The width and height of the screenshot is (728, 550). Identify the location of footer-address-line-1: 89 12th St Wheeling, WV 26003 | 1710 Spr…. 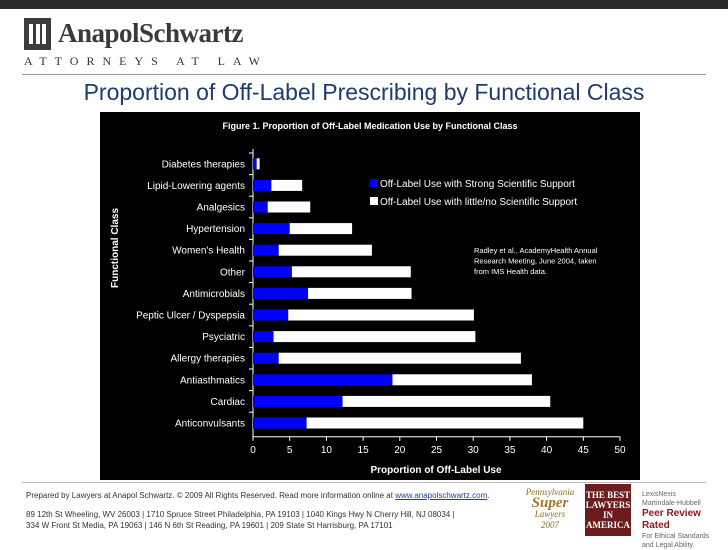
(240, 514).